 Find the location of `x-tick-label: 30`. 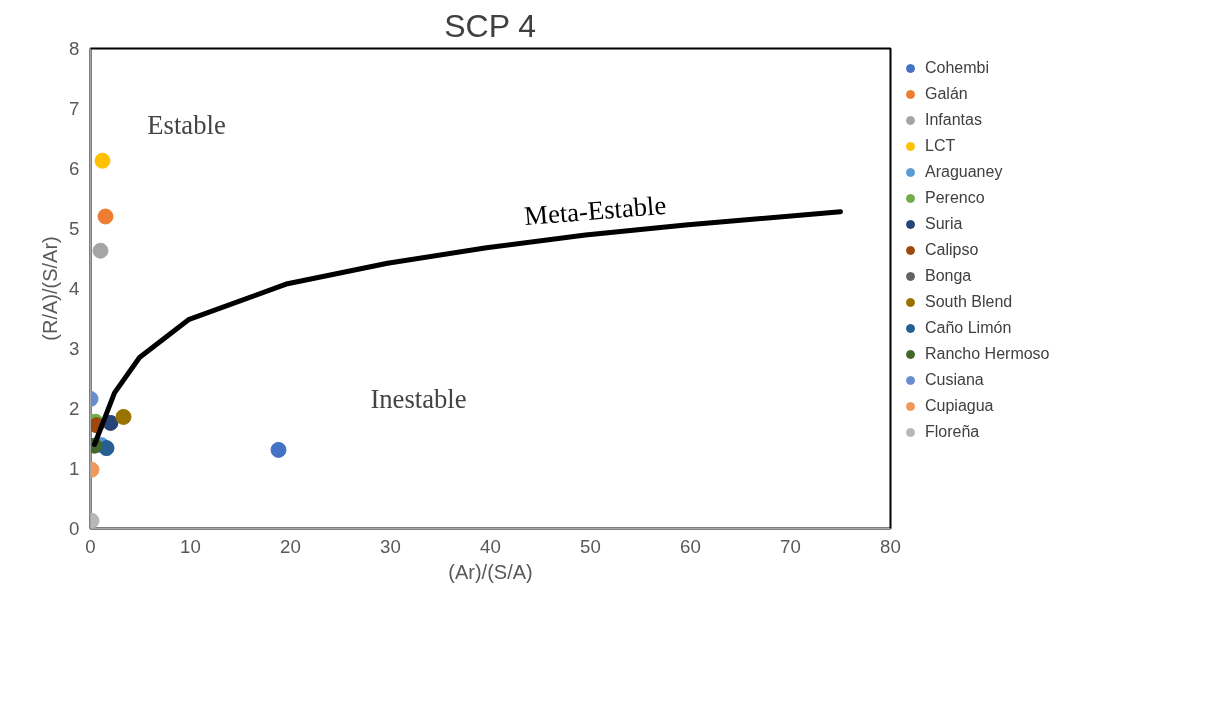

x-tick-label: 30 is located at coordinates (390, 546).